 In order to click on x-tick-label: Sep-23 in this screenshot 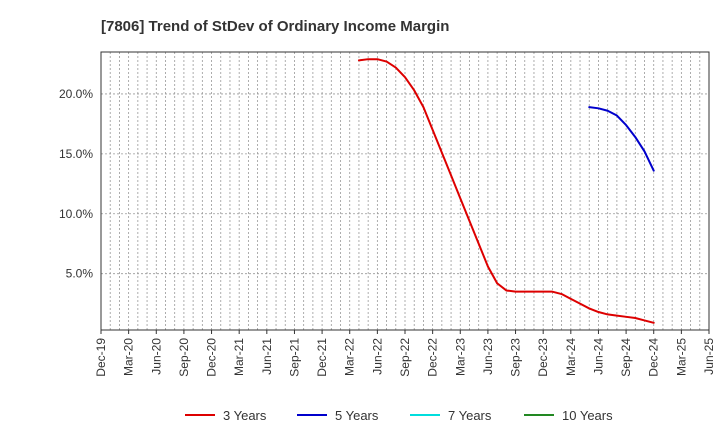, I will do `click(516, 357)`.